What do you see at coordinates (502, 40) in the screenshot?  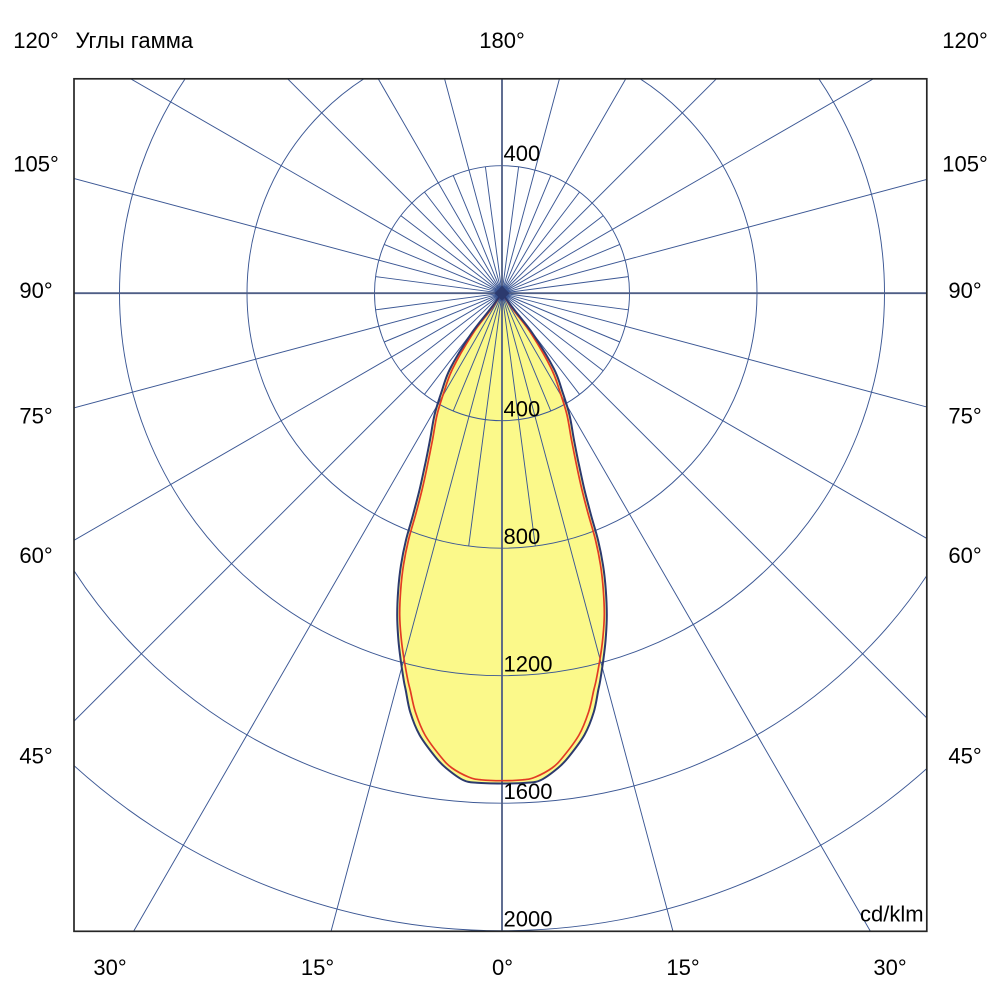 I see `svg-text: 180°` at bounding box center [502, 40].